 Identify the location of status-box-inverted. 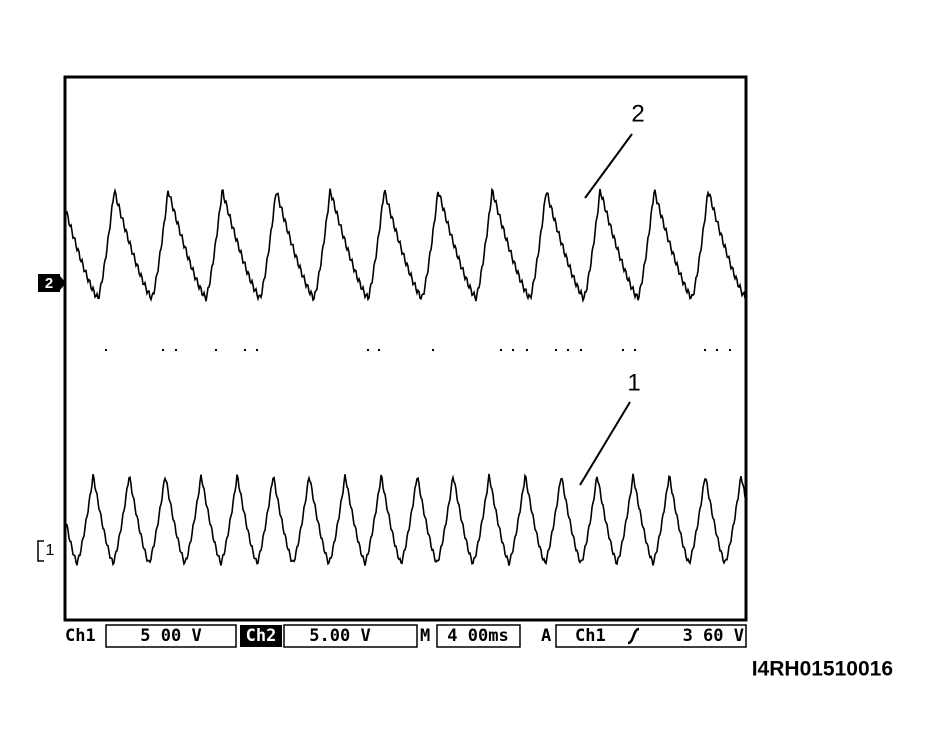
(261, 636).